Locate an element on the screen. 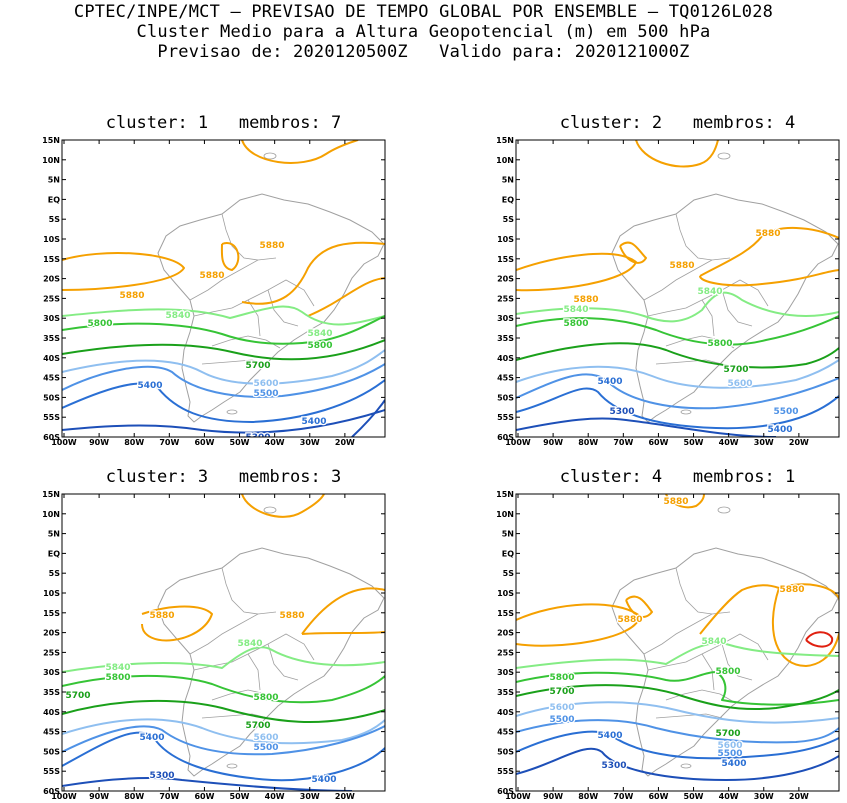 The height and width of the screenshot is (803, 847). panel-3-title: cluster: 3 membros: 3 is located at coordinates (223, 477).